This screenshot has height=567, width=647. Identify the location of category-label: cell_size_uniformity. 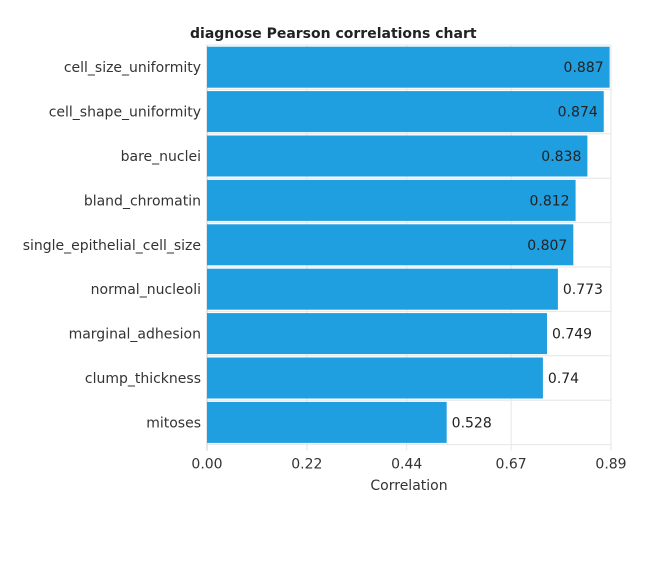
(132, 68).